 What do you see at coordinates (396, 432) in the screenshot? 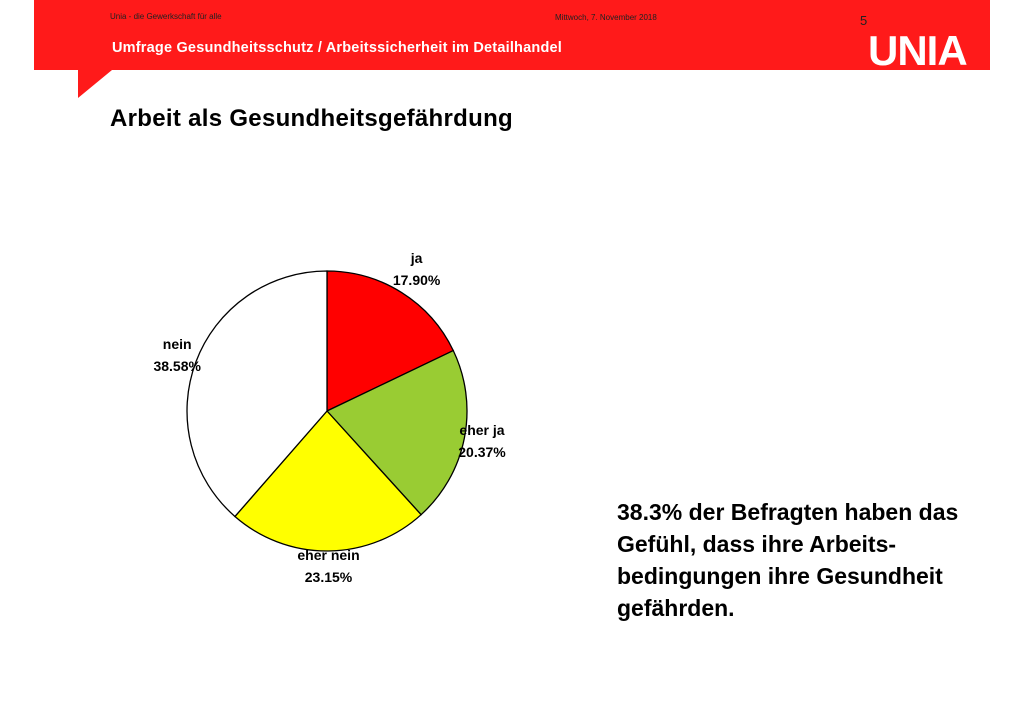
I see `pie-slice-eher-ja` at bounding box center [396, 432].